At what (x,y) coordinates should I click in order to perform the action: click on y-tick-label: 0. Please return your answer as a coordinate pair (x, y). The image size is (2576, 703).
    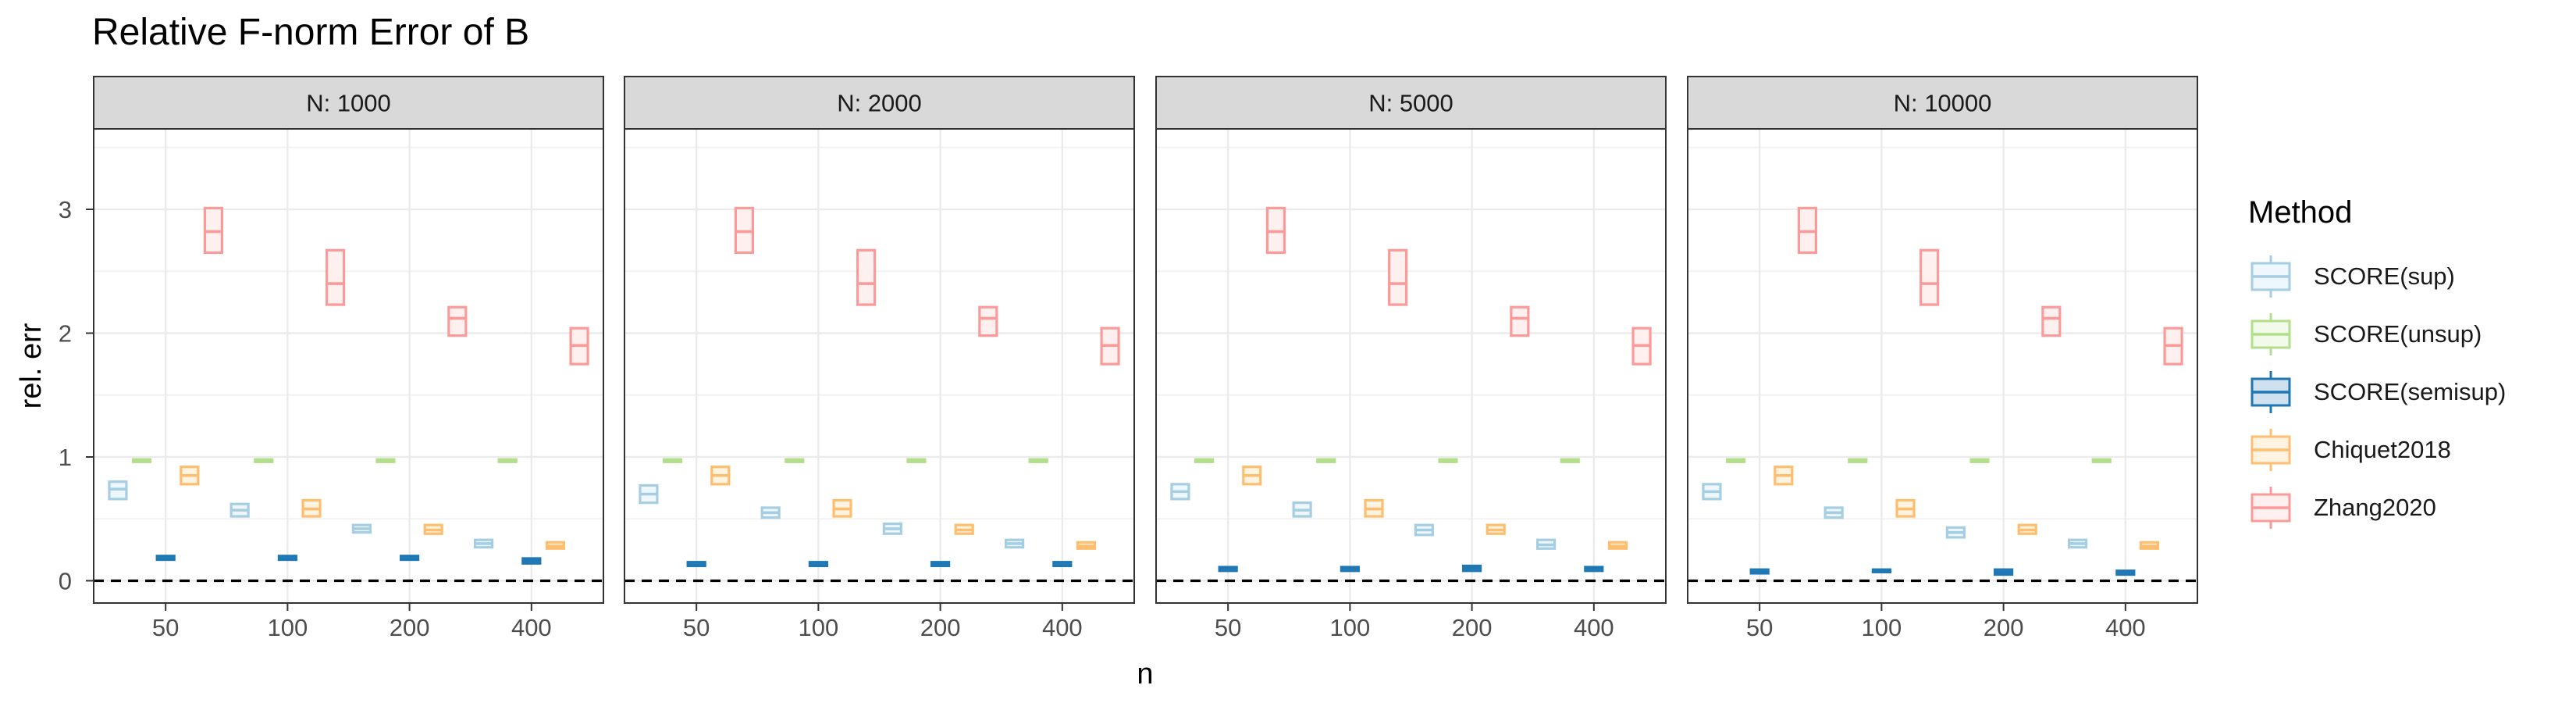
    Looking at the image, I should click on (65, 580).